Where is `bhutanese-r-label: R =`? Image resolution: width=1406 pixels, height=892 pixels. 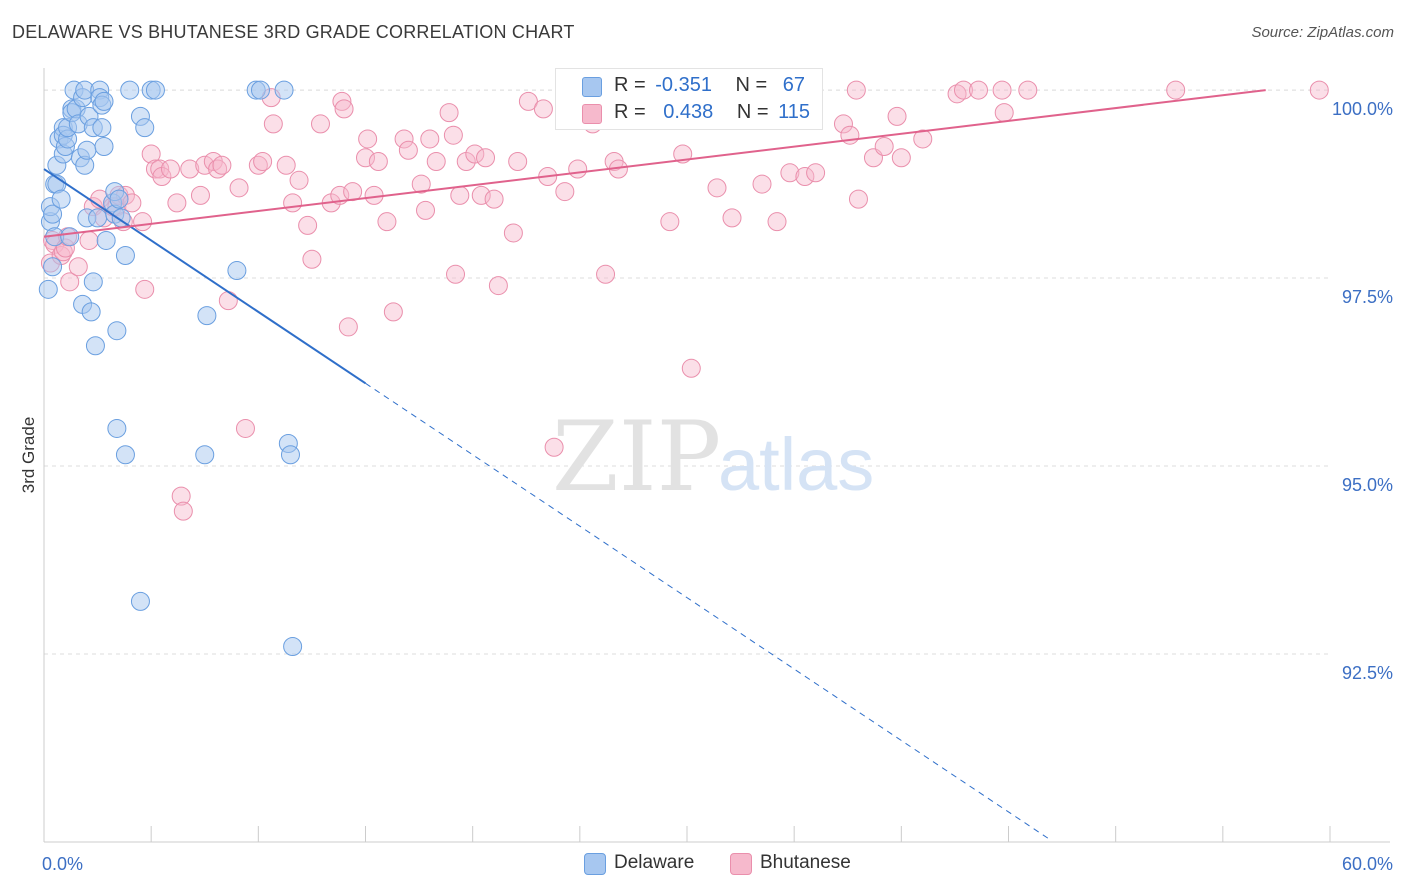 bhutanese-r-label: R = is located at coordinates (630, 112).